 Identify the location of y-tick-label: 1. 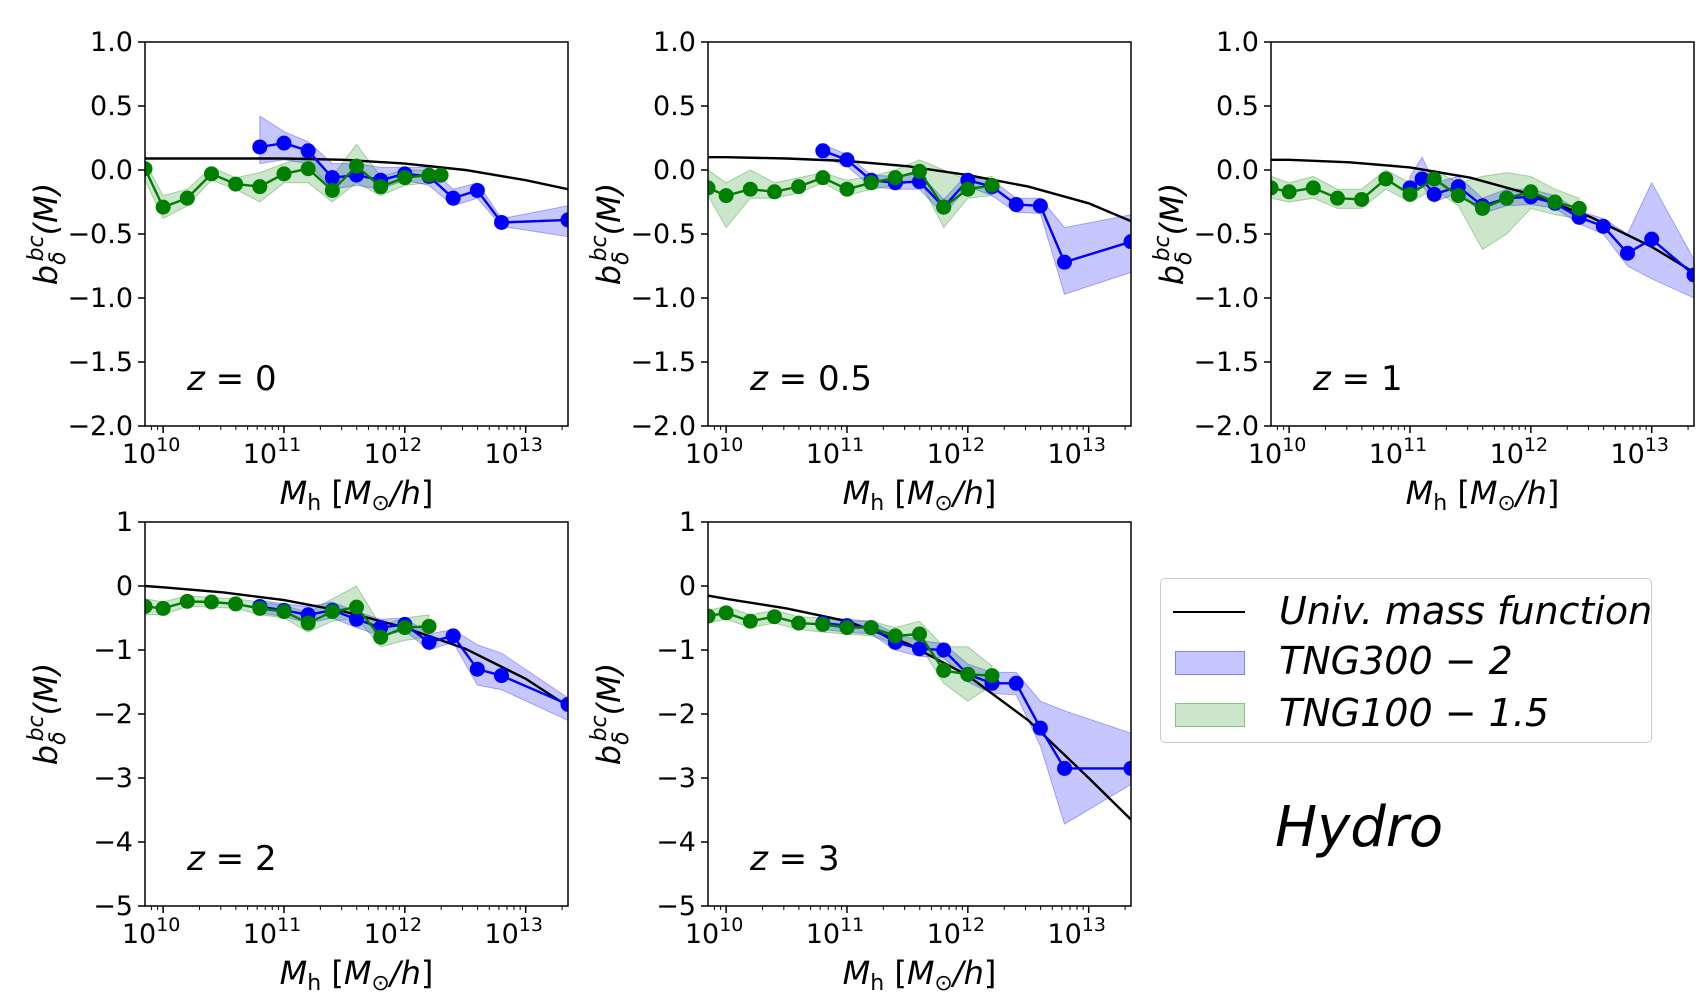
(687, 522).